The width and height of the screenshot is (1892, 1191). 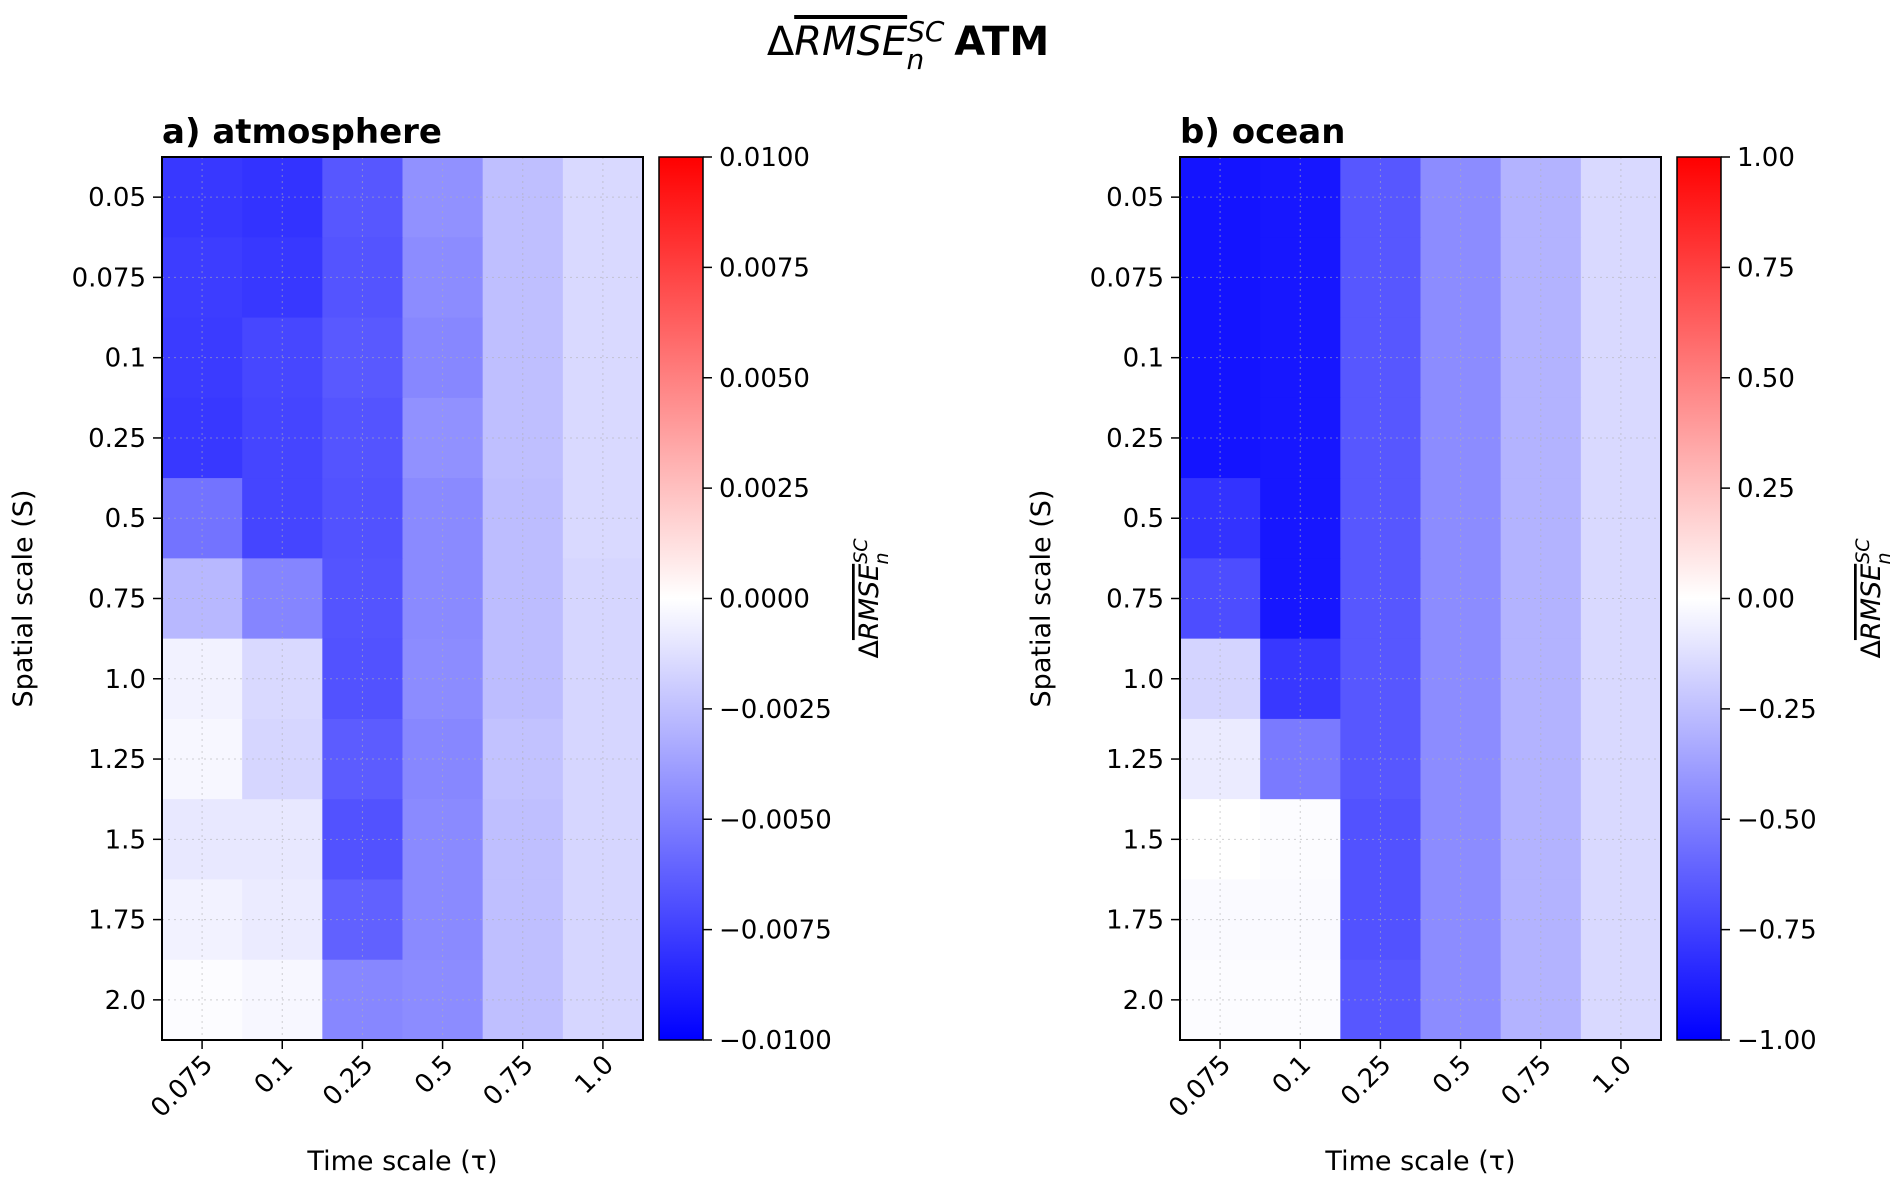 I want to click on colorbar-tick-label: −0.0050, so click(x=775, y=820).